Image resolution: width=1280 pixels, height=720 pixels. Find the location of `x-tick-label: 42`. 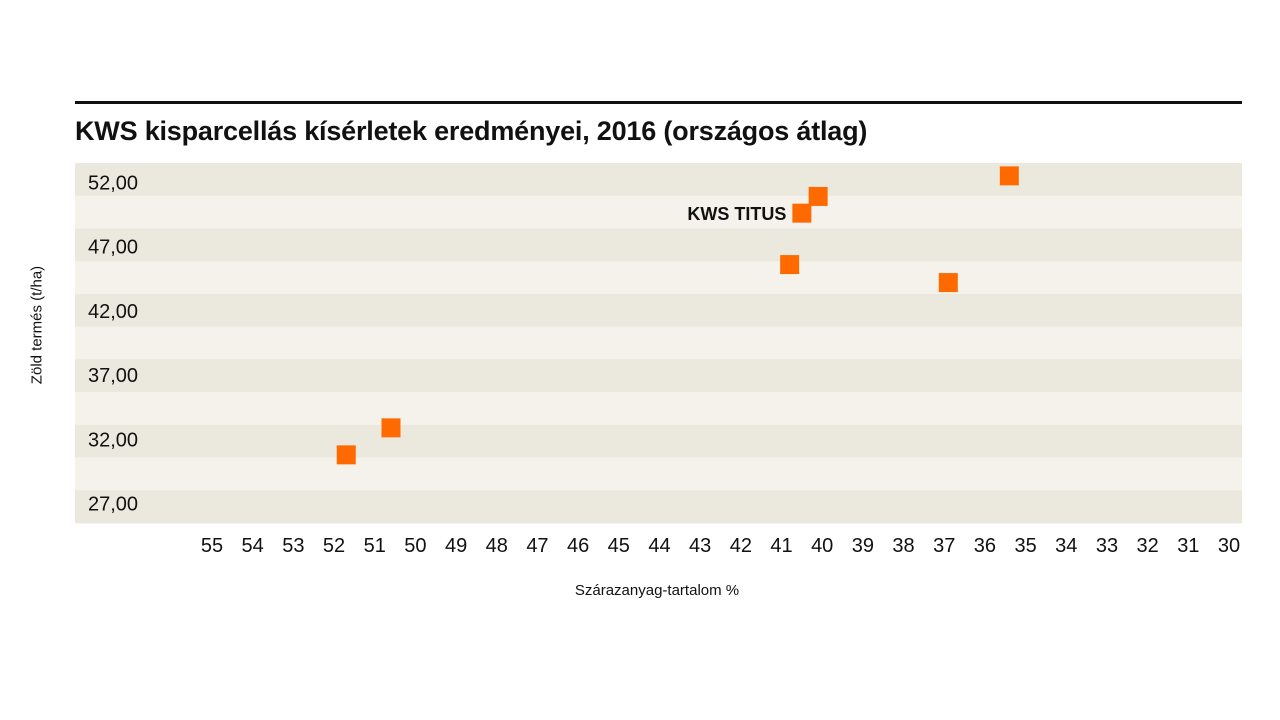

x-tick-label: 42 is located at coordinates (741, 546).